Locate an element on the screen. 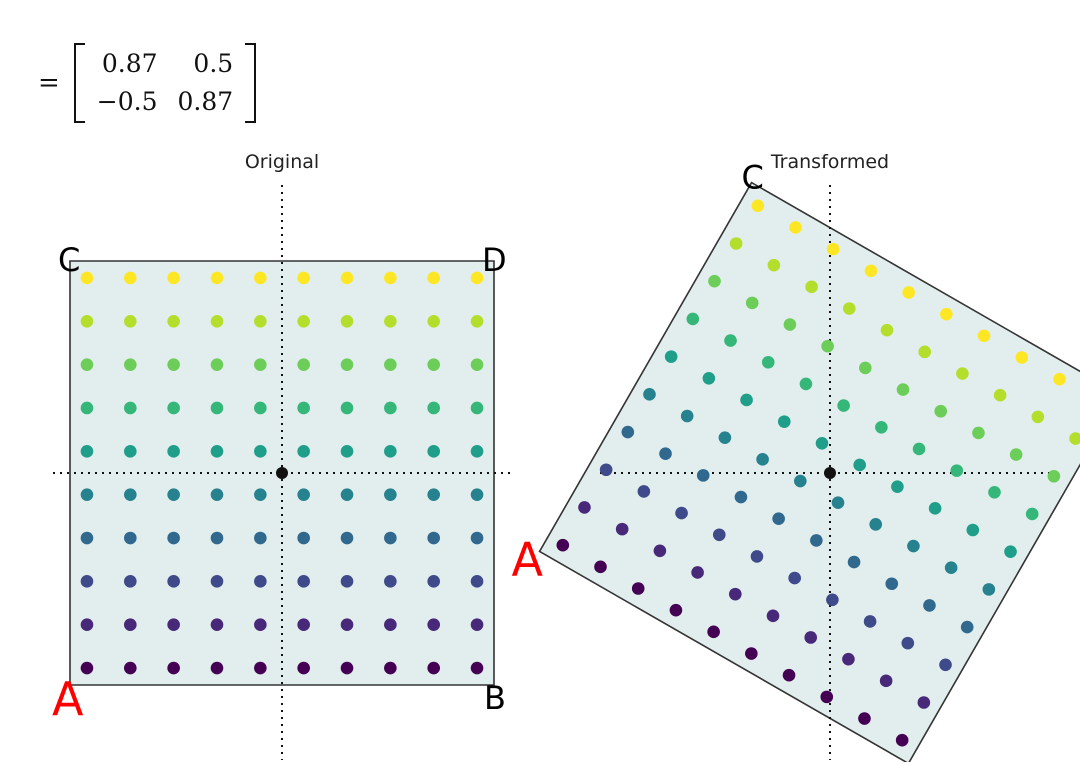  corner-label-a: A is located at coordinates (68, 699).